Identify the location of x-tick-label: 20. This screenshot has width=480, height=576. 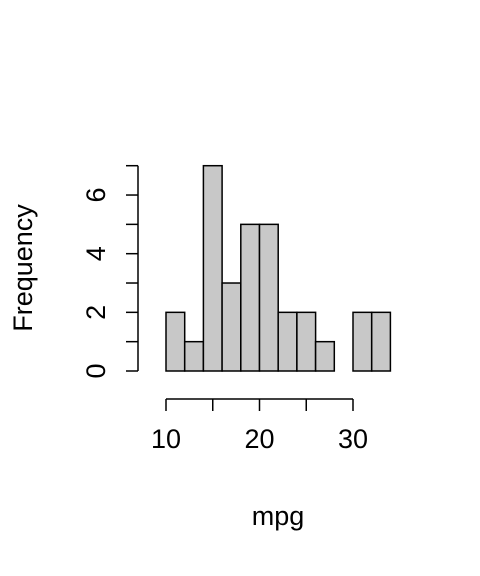
(259, 439).